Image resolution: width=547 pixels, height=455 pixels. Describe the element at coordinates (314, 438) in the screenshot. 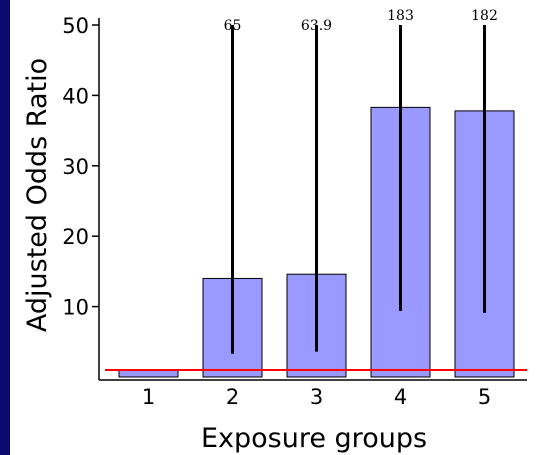

I see `x-axis-title: Exposure groups` at that location.